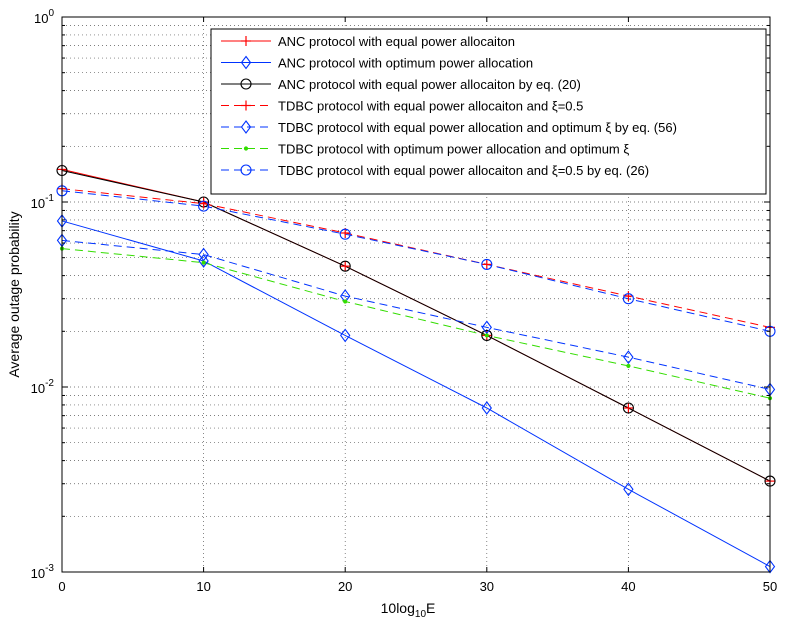 Image resolution: width=786 pixels, height=631 pixels. Describe the element at coordinates (203, 586) in the screenshot. I see `x-tick-label: 10` at that location.